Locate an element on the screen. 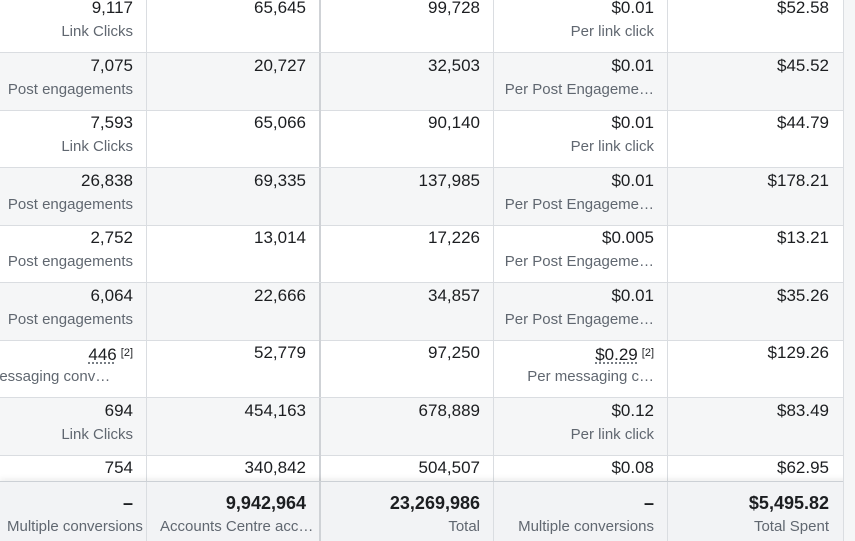  reach-value: 20,727 is located at coordinates (280, 66).